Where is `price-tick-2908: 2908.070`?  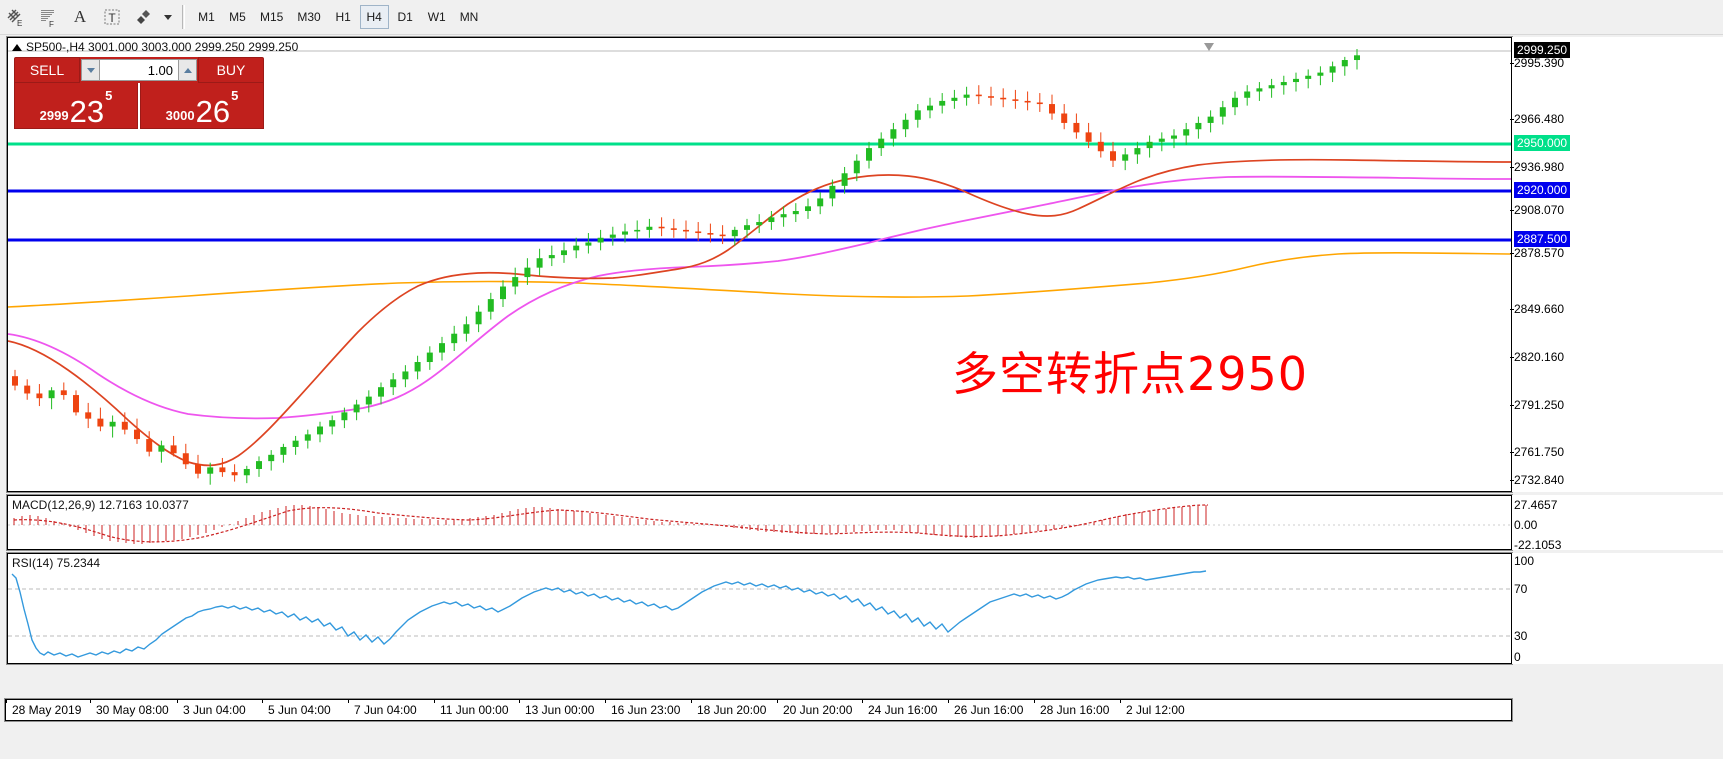 price-tick-2908: 2908.070 is located at coordinates (1537, 210).